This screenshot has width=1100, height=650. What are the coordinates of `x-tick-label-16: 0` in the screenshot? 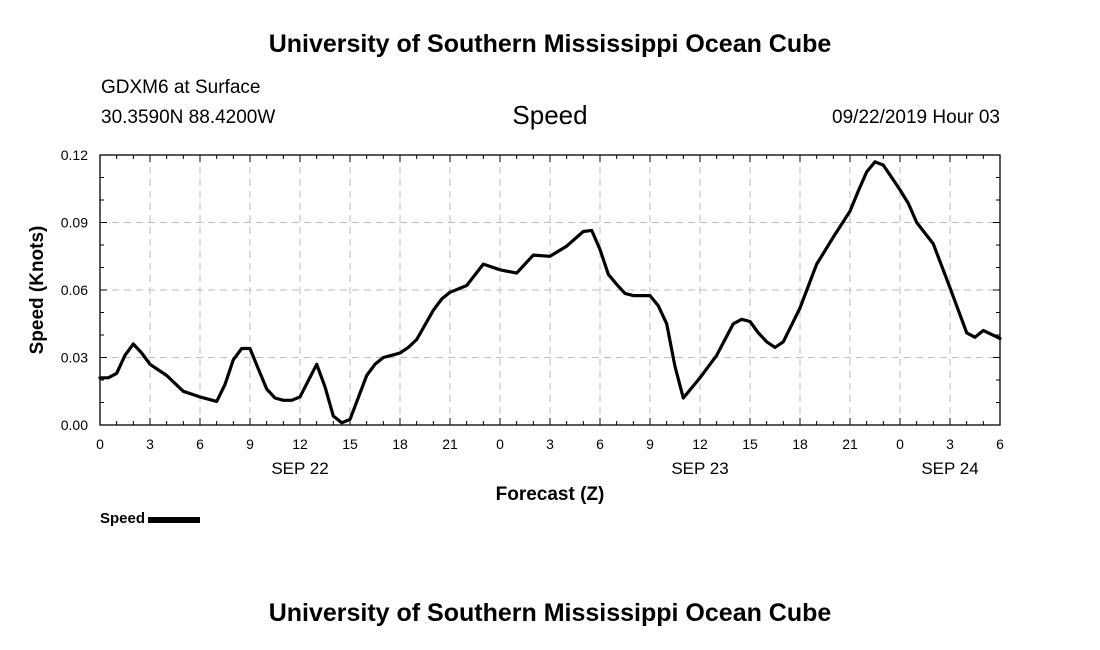 It's located at (900, 444).